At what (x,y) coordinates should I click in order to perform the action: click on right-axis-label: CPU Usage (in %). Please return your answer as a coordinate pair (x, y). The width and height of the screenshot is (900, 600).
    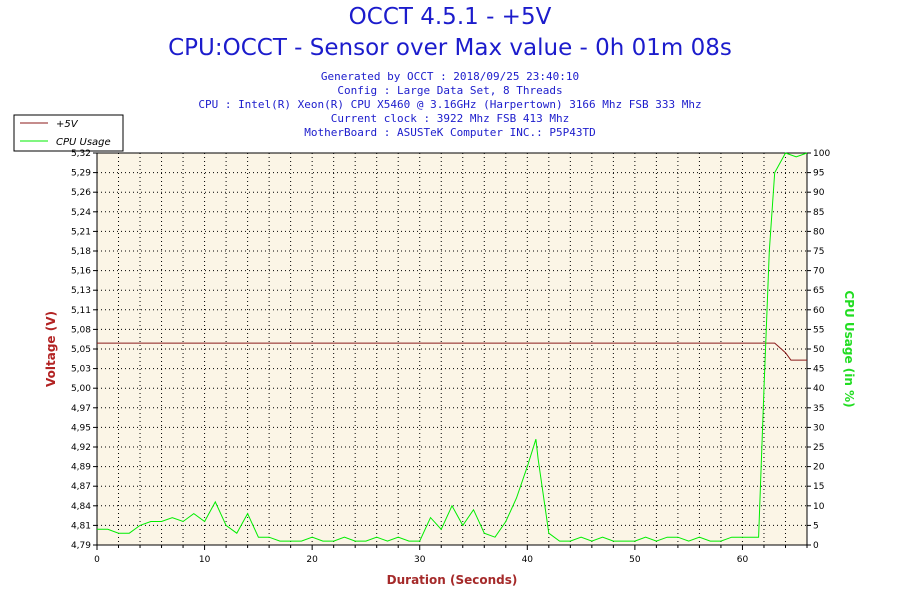
    Looking at the image, I should click on (849, 348).